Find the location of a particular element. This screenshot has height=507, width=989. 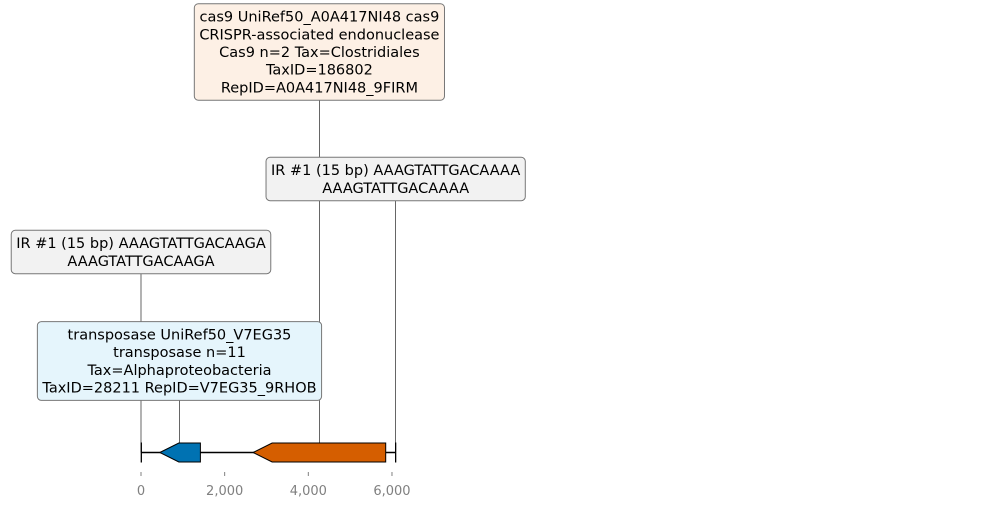

label-line: Tax=Alphaproteobacteria is located at coordinates (178, 371).